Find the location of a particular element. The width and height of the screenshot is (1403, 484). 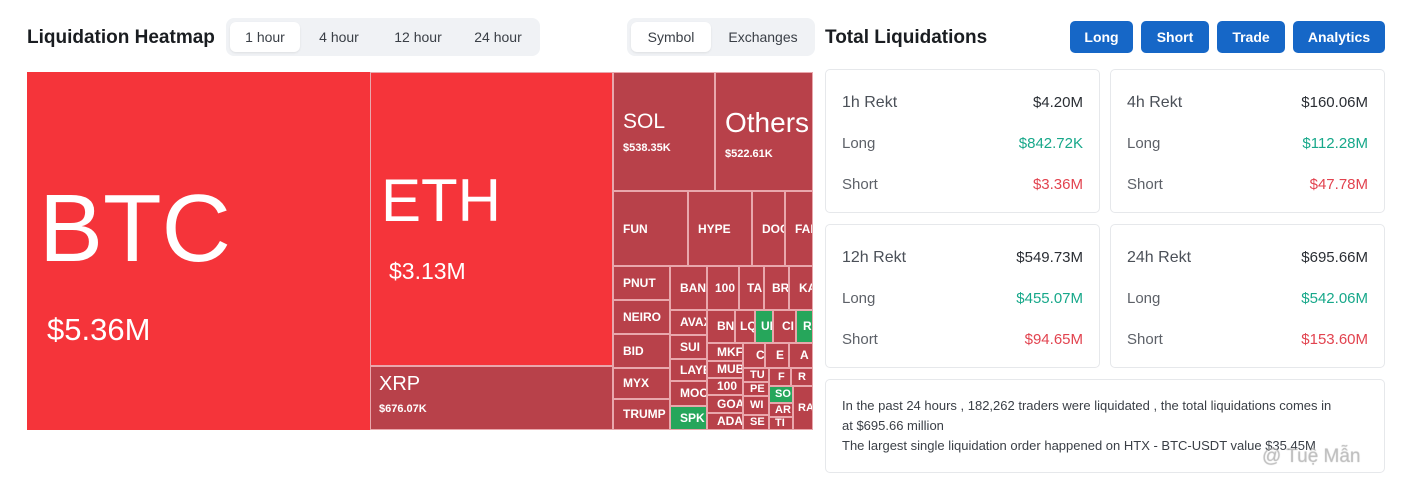

short-value: $3.36M is located at coordinates (1057, 184).